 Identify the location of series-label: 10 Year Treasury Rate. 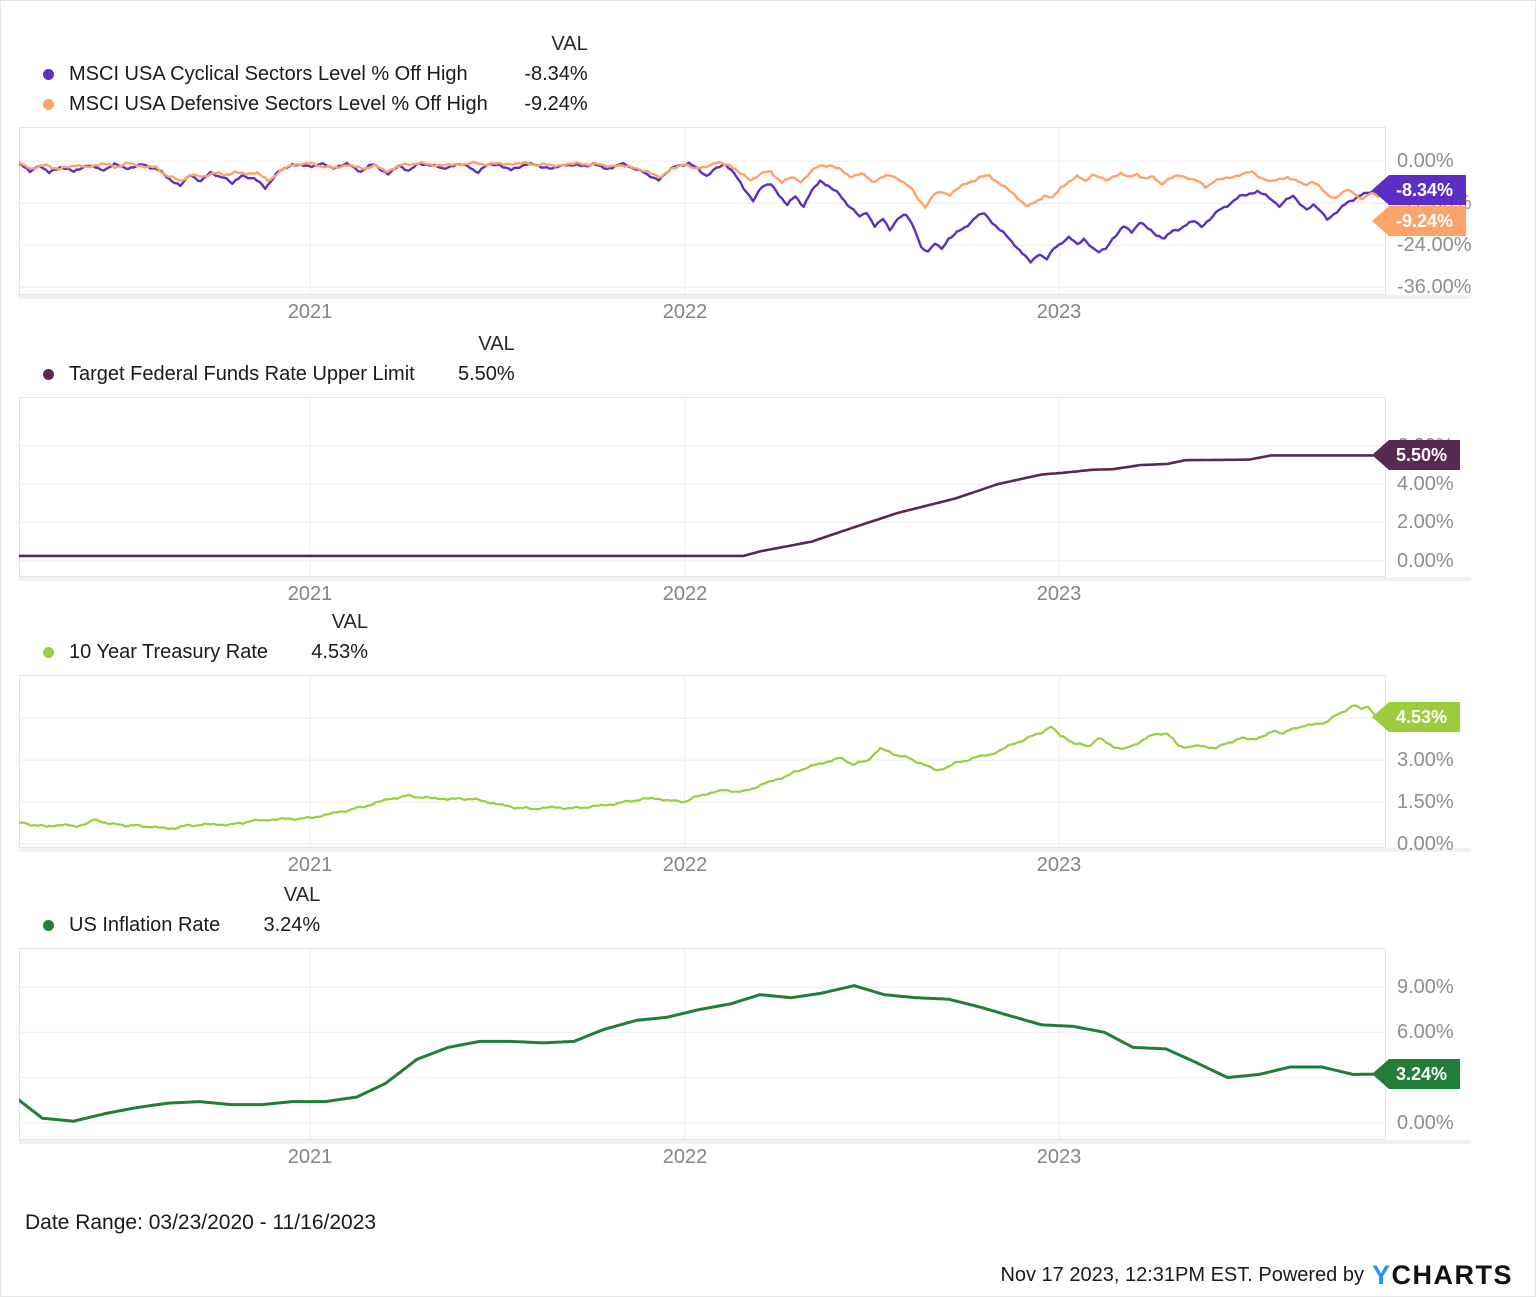
(169, 652).